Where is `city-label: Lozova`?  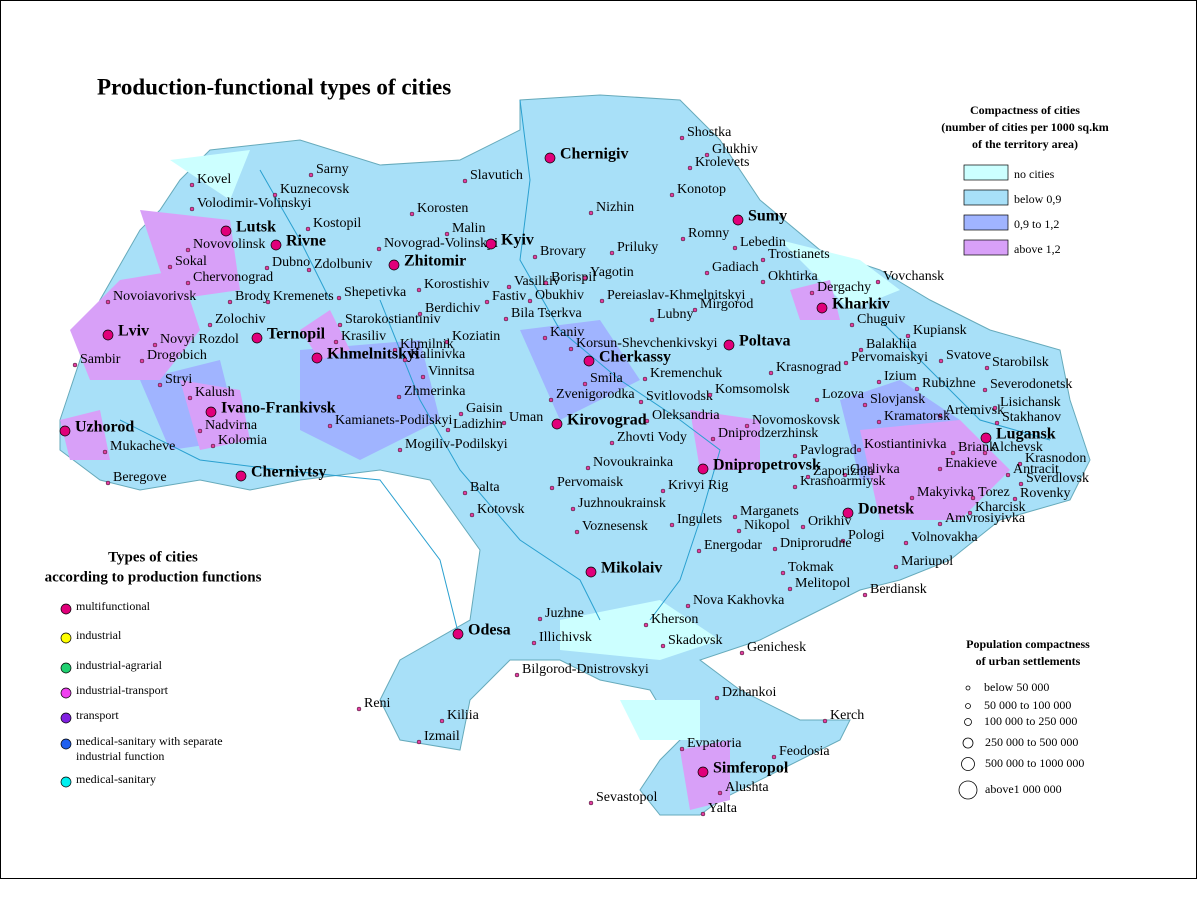
city-label: Lozova is located at coordinates (843, 394).